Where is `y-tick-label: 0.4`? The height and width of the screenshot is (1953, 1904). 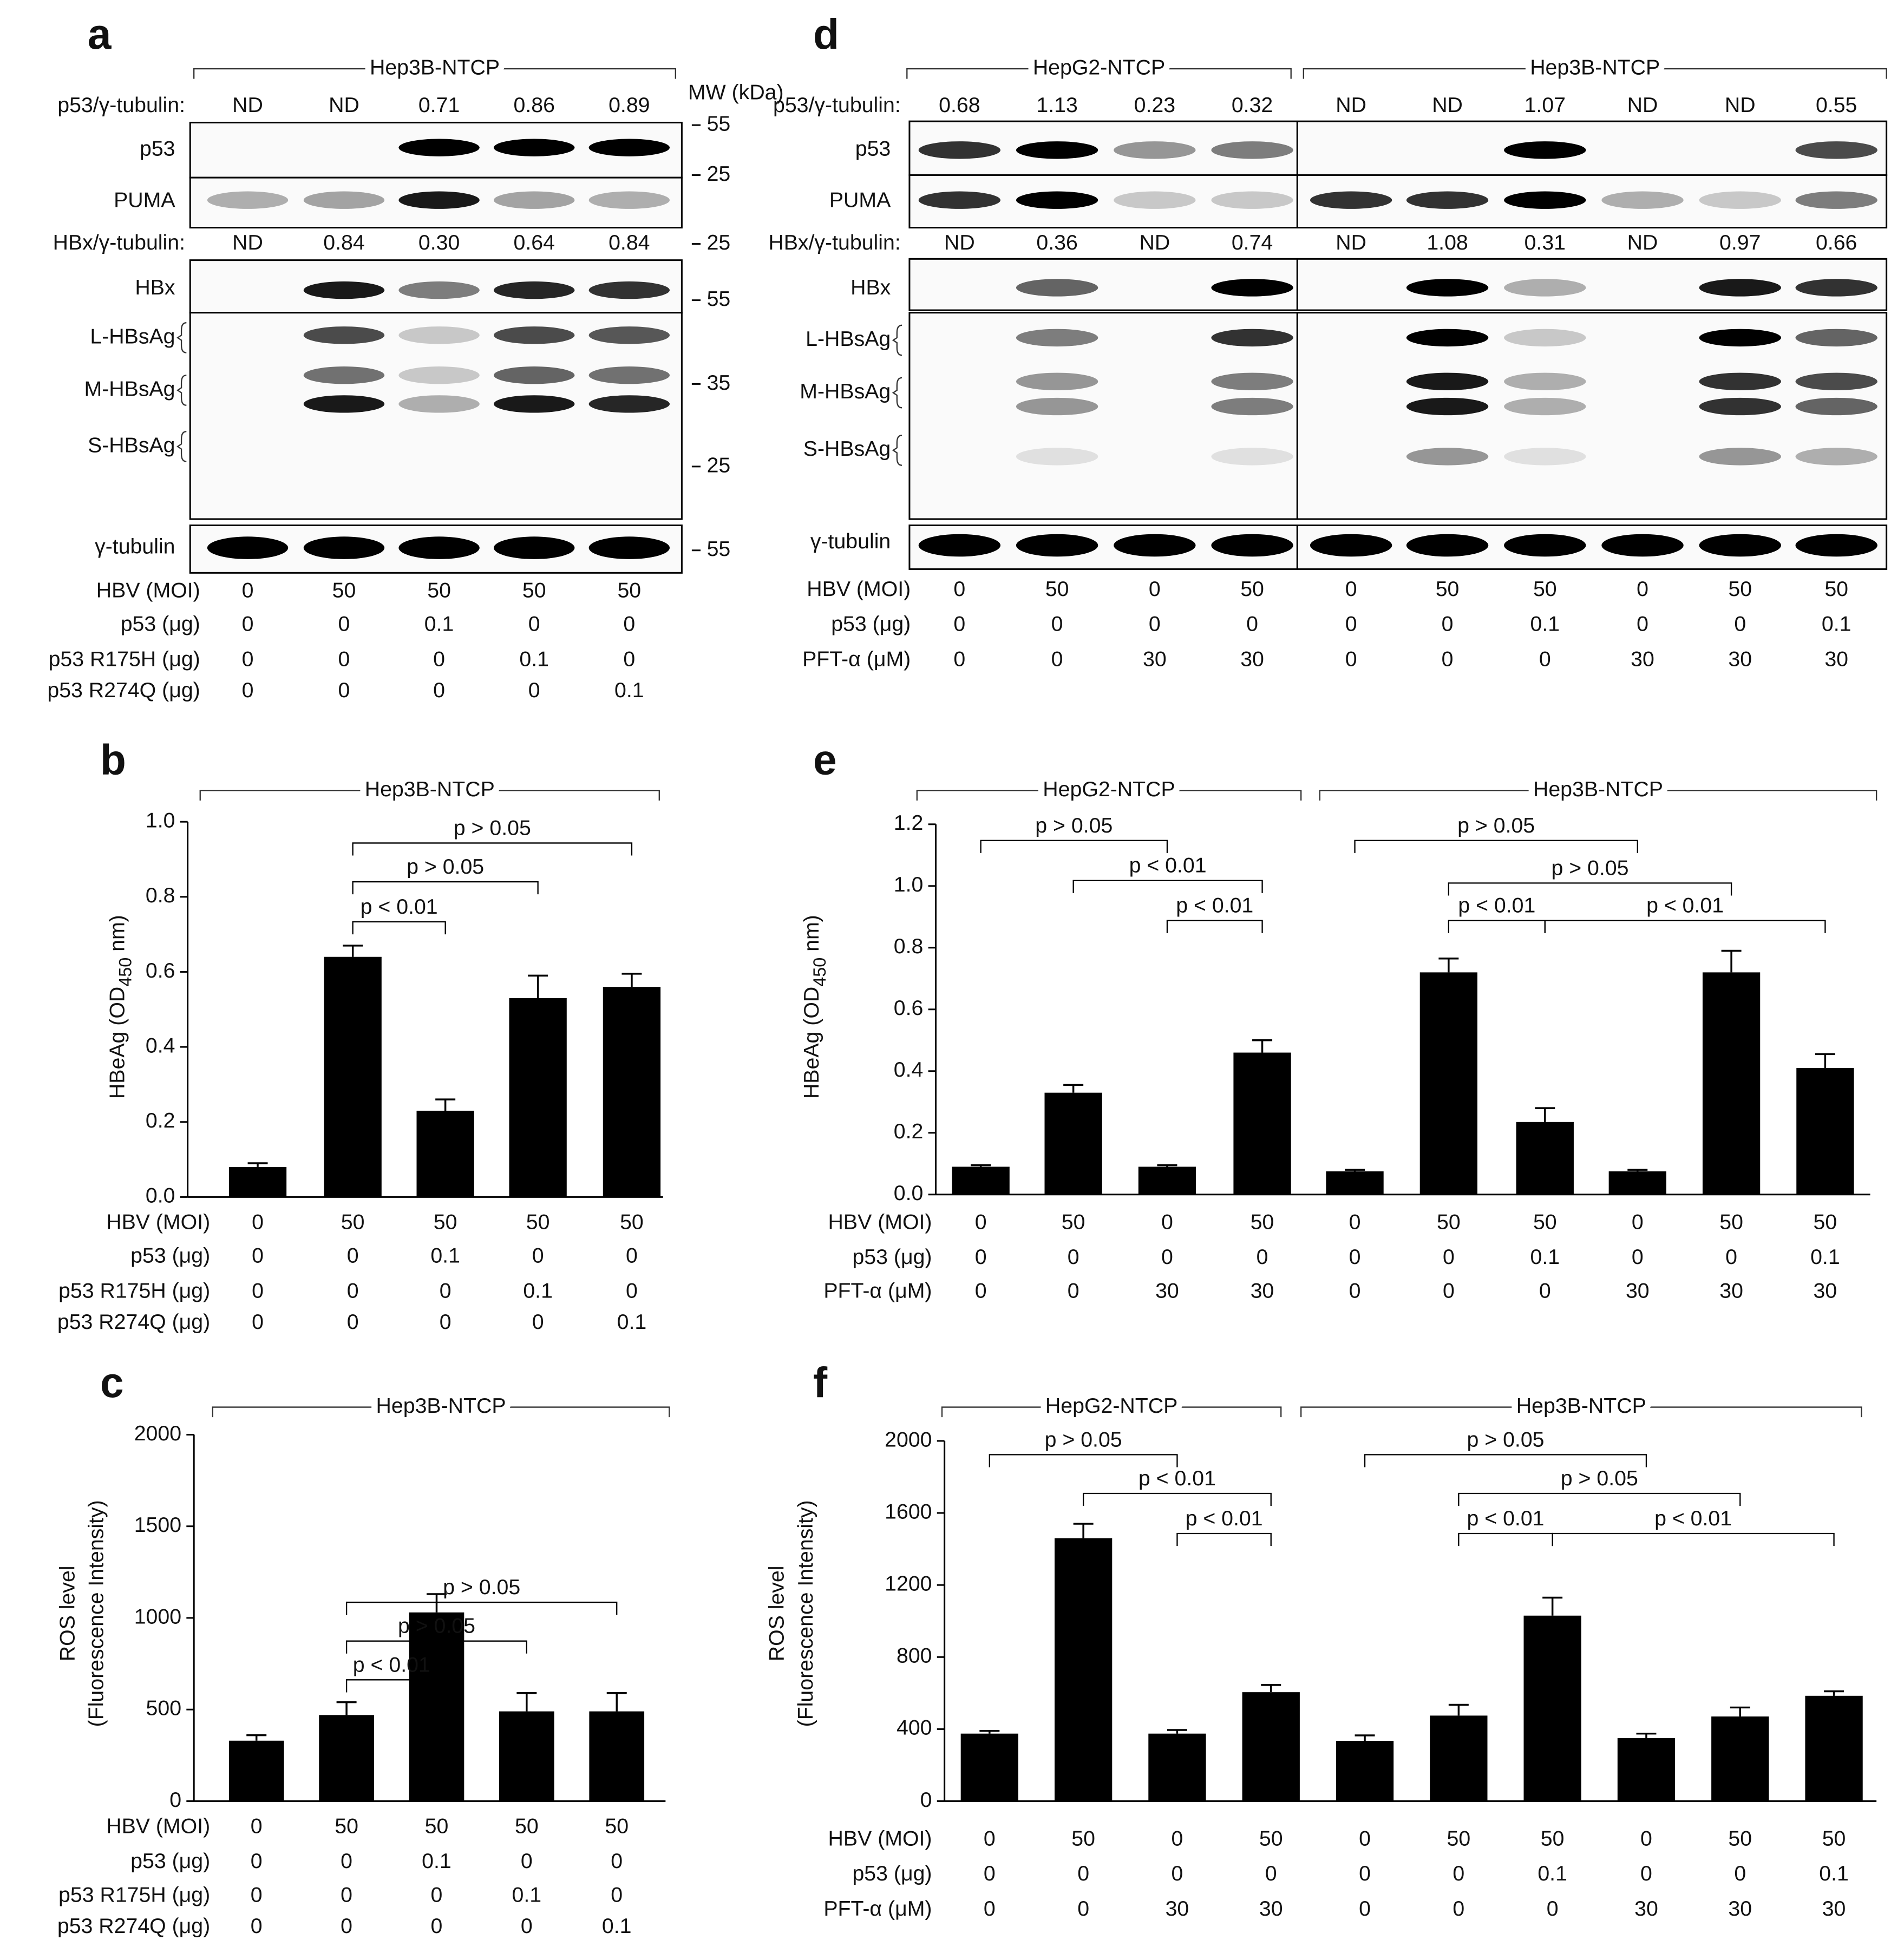 y-tick-label: 0.4 is located at coordinates (909, 1070).